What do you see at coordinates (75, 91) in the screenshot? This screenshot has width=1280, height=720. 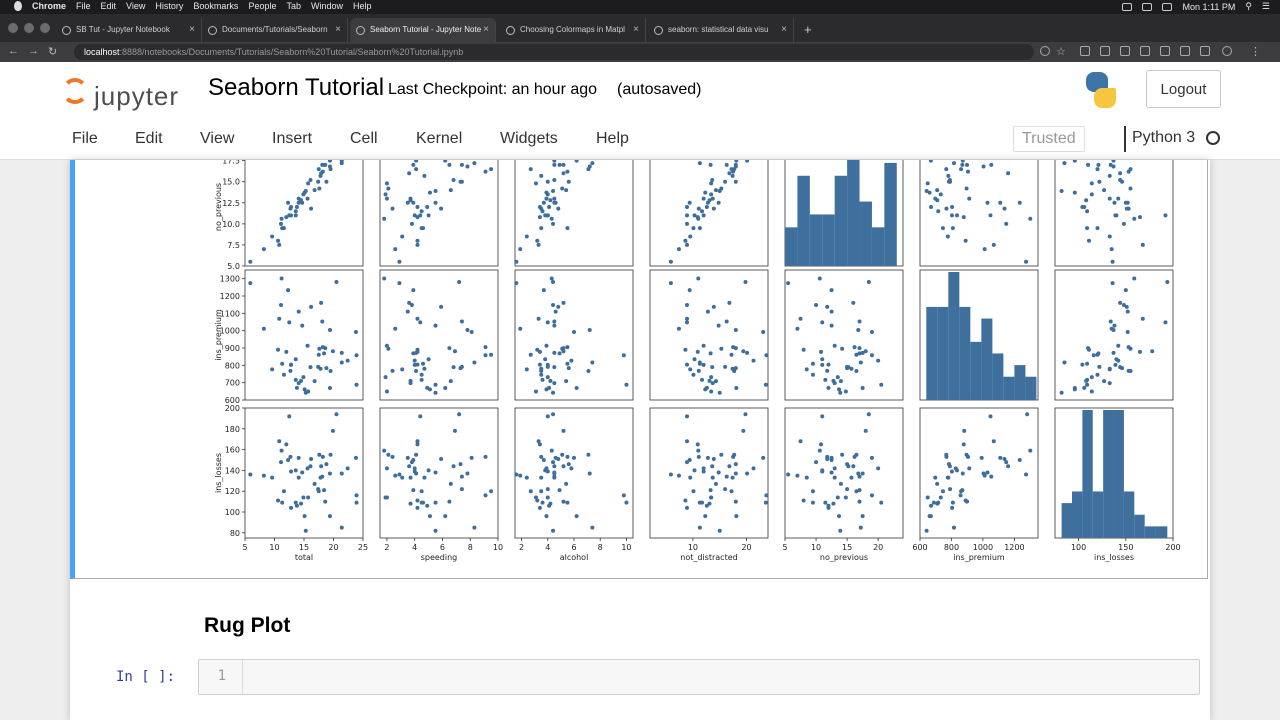 I see `jupyter-logo-icon` at bounding box center [75, 91].